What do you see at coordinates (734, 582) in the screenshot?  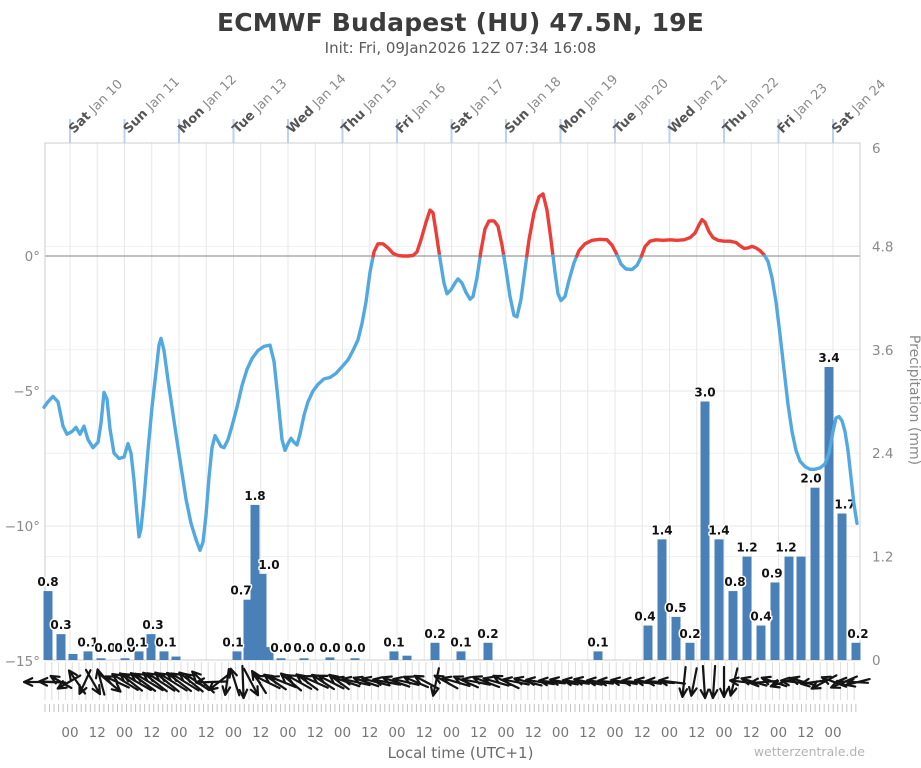 I see `precip-value-label: 0.8` at bounding box center [734, 582].